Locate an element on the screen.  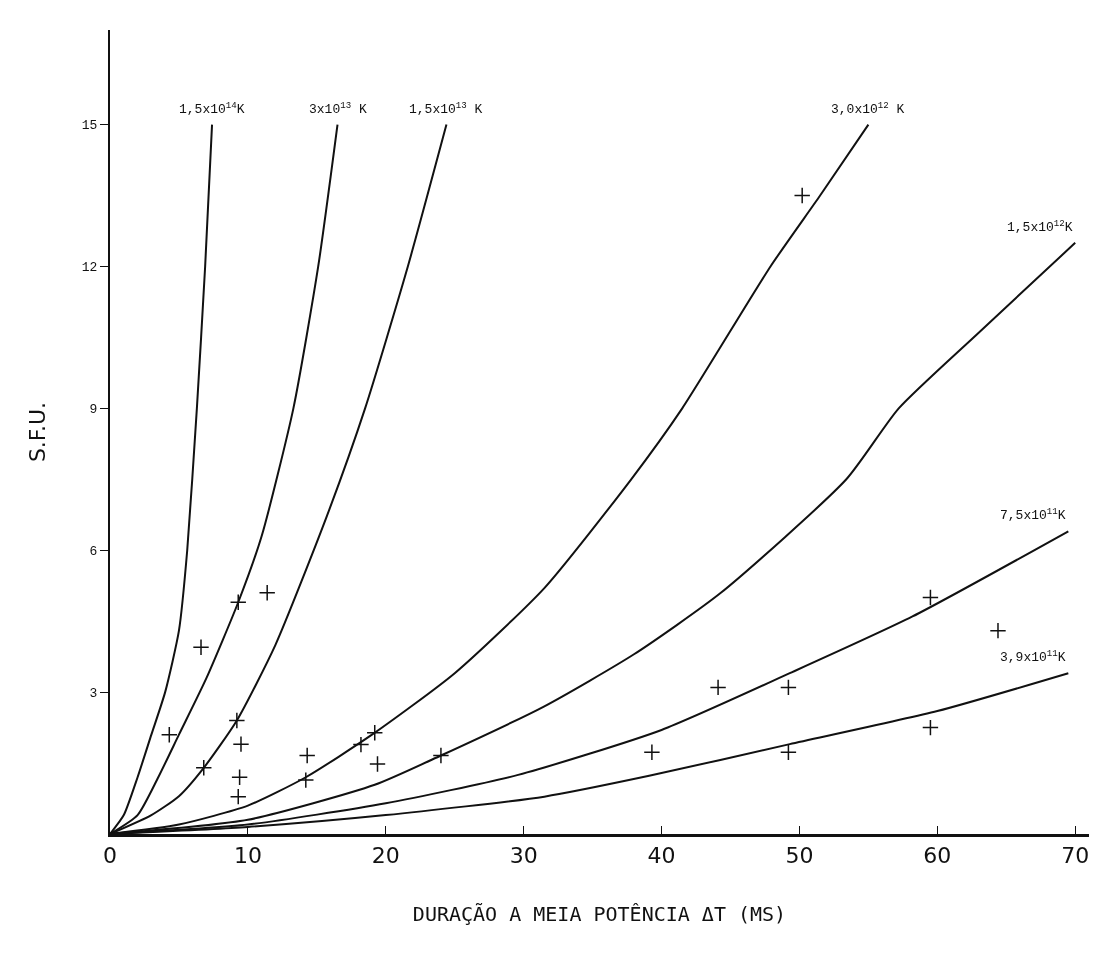
y-tick-label: 3 is located at coordinates (93, 693).